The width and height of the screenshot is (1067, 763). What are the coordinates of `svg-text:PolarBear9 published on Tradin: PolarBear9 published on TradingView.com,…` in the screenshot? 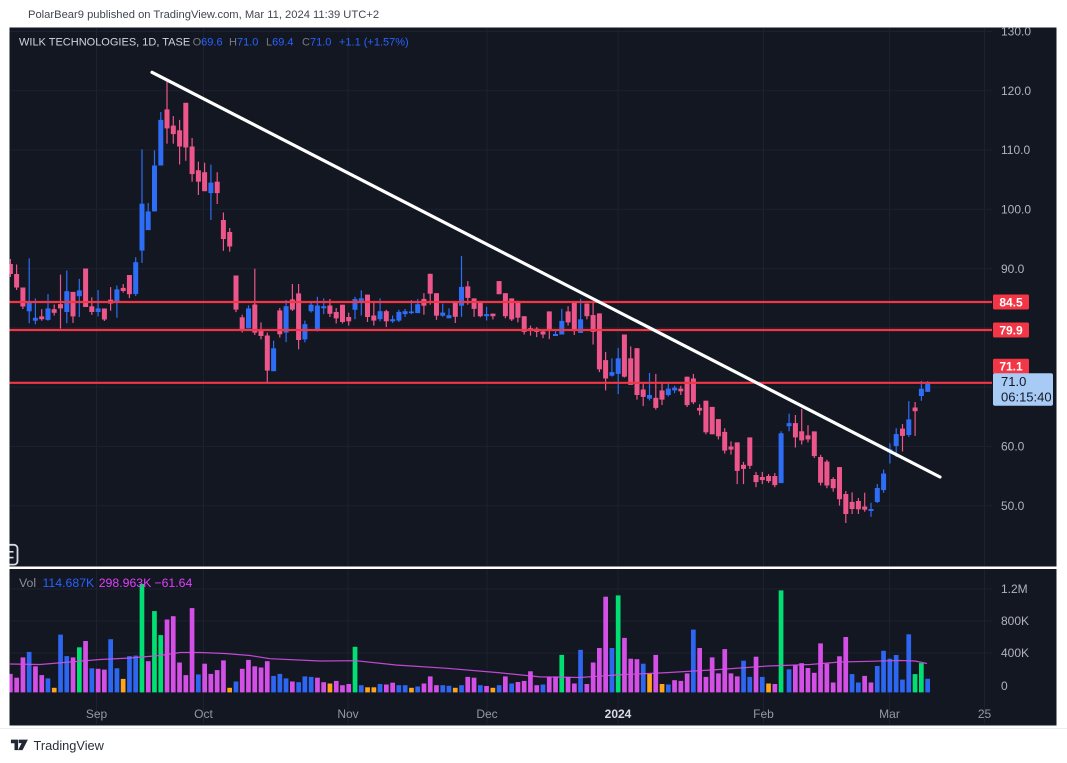 It's located at (203, 15).